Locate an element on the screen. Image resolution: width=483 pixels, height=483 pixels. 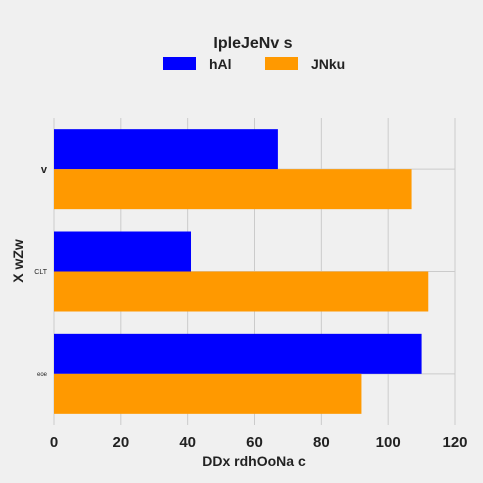
legend-swatch-JNku is located at coordinates (281, 63).